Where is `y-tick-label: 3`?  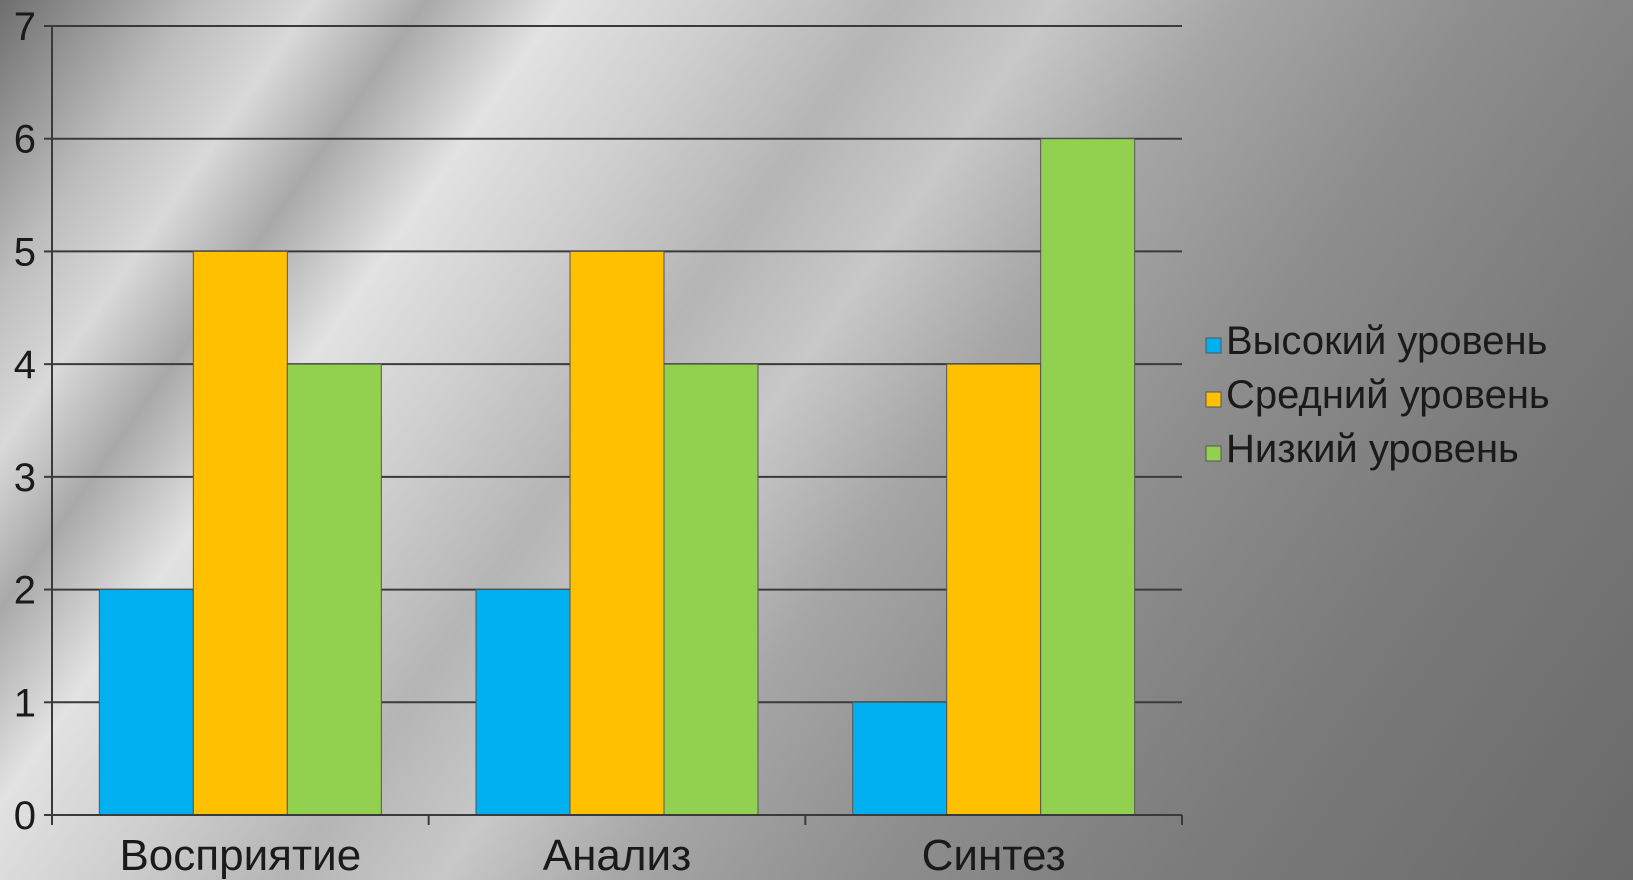
y-tick-label: 3 is located at coordinates (25, 478).